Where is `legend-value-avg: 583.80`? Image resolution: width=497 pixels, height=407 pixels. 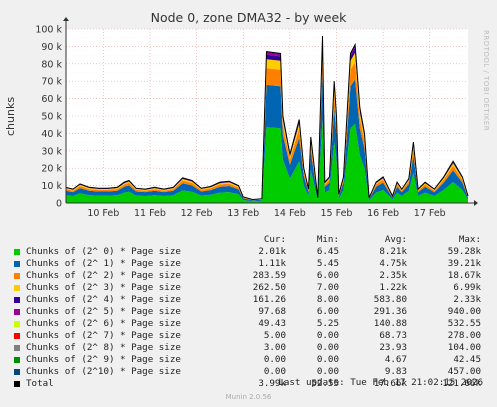 legend-value-avg: 583.80 is located at coordinates (390, 299).